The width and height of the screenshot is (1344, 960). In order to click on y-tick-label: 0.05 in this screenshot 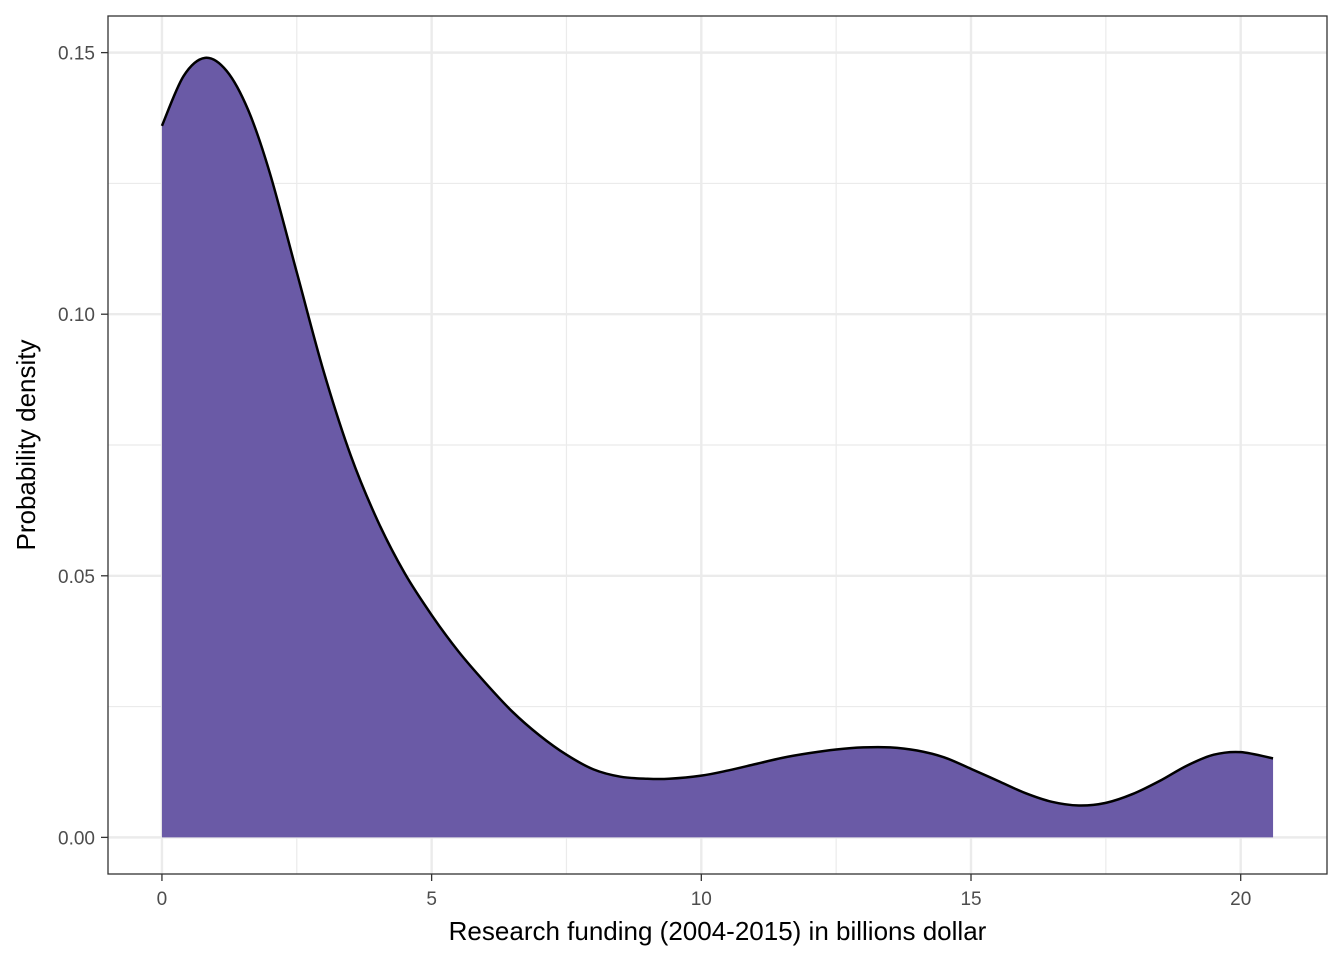, I will do `click(76, 577)`.